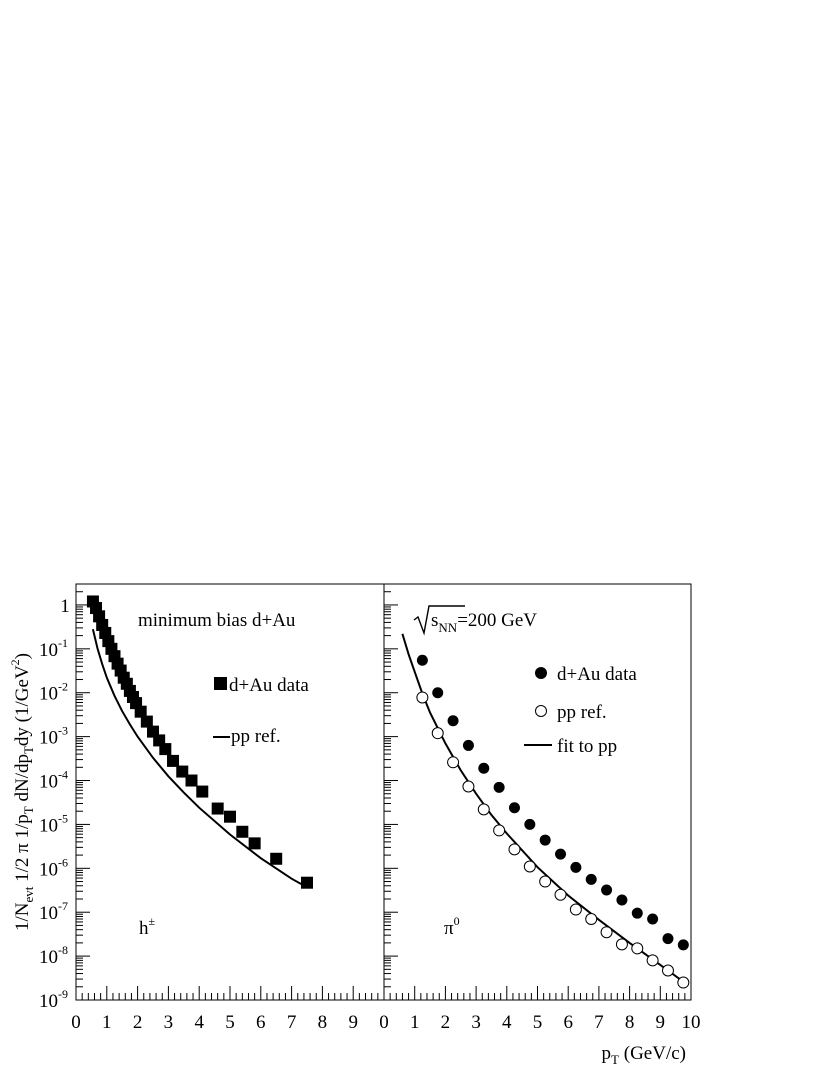 The height and width of the screenshot is (1075, 830). I want to click on y-tick-label: 10⁻³, so click(53, 736).